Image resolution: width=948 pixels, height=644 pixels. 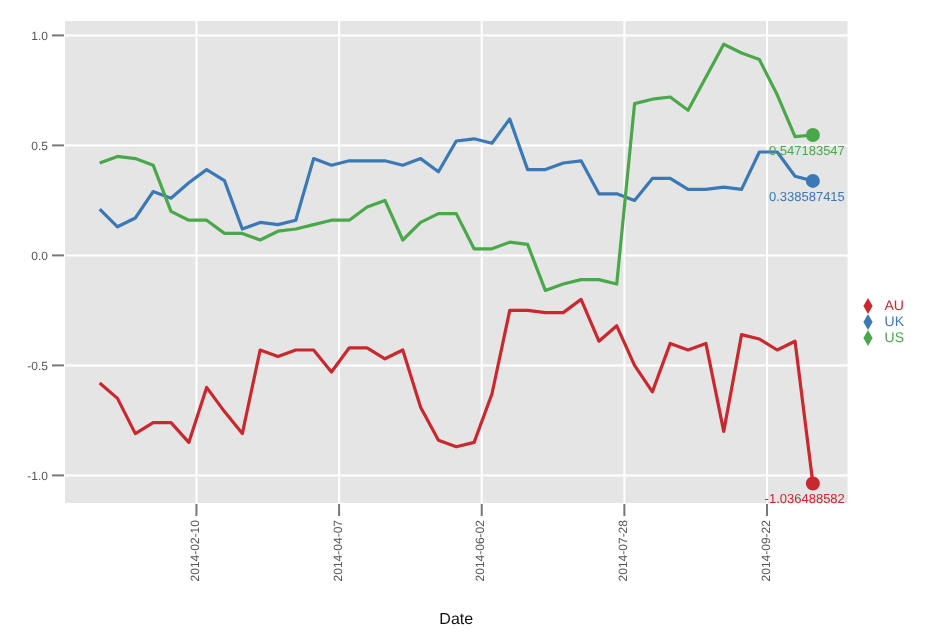 I want to click on x-axis-title: Date, so click(x=457, y=619).